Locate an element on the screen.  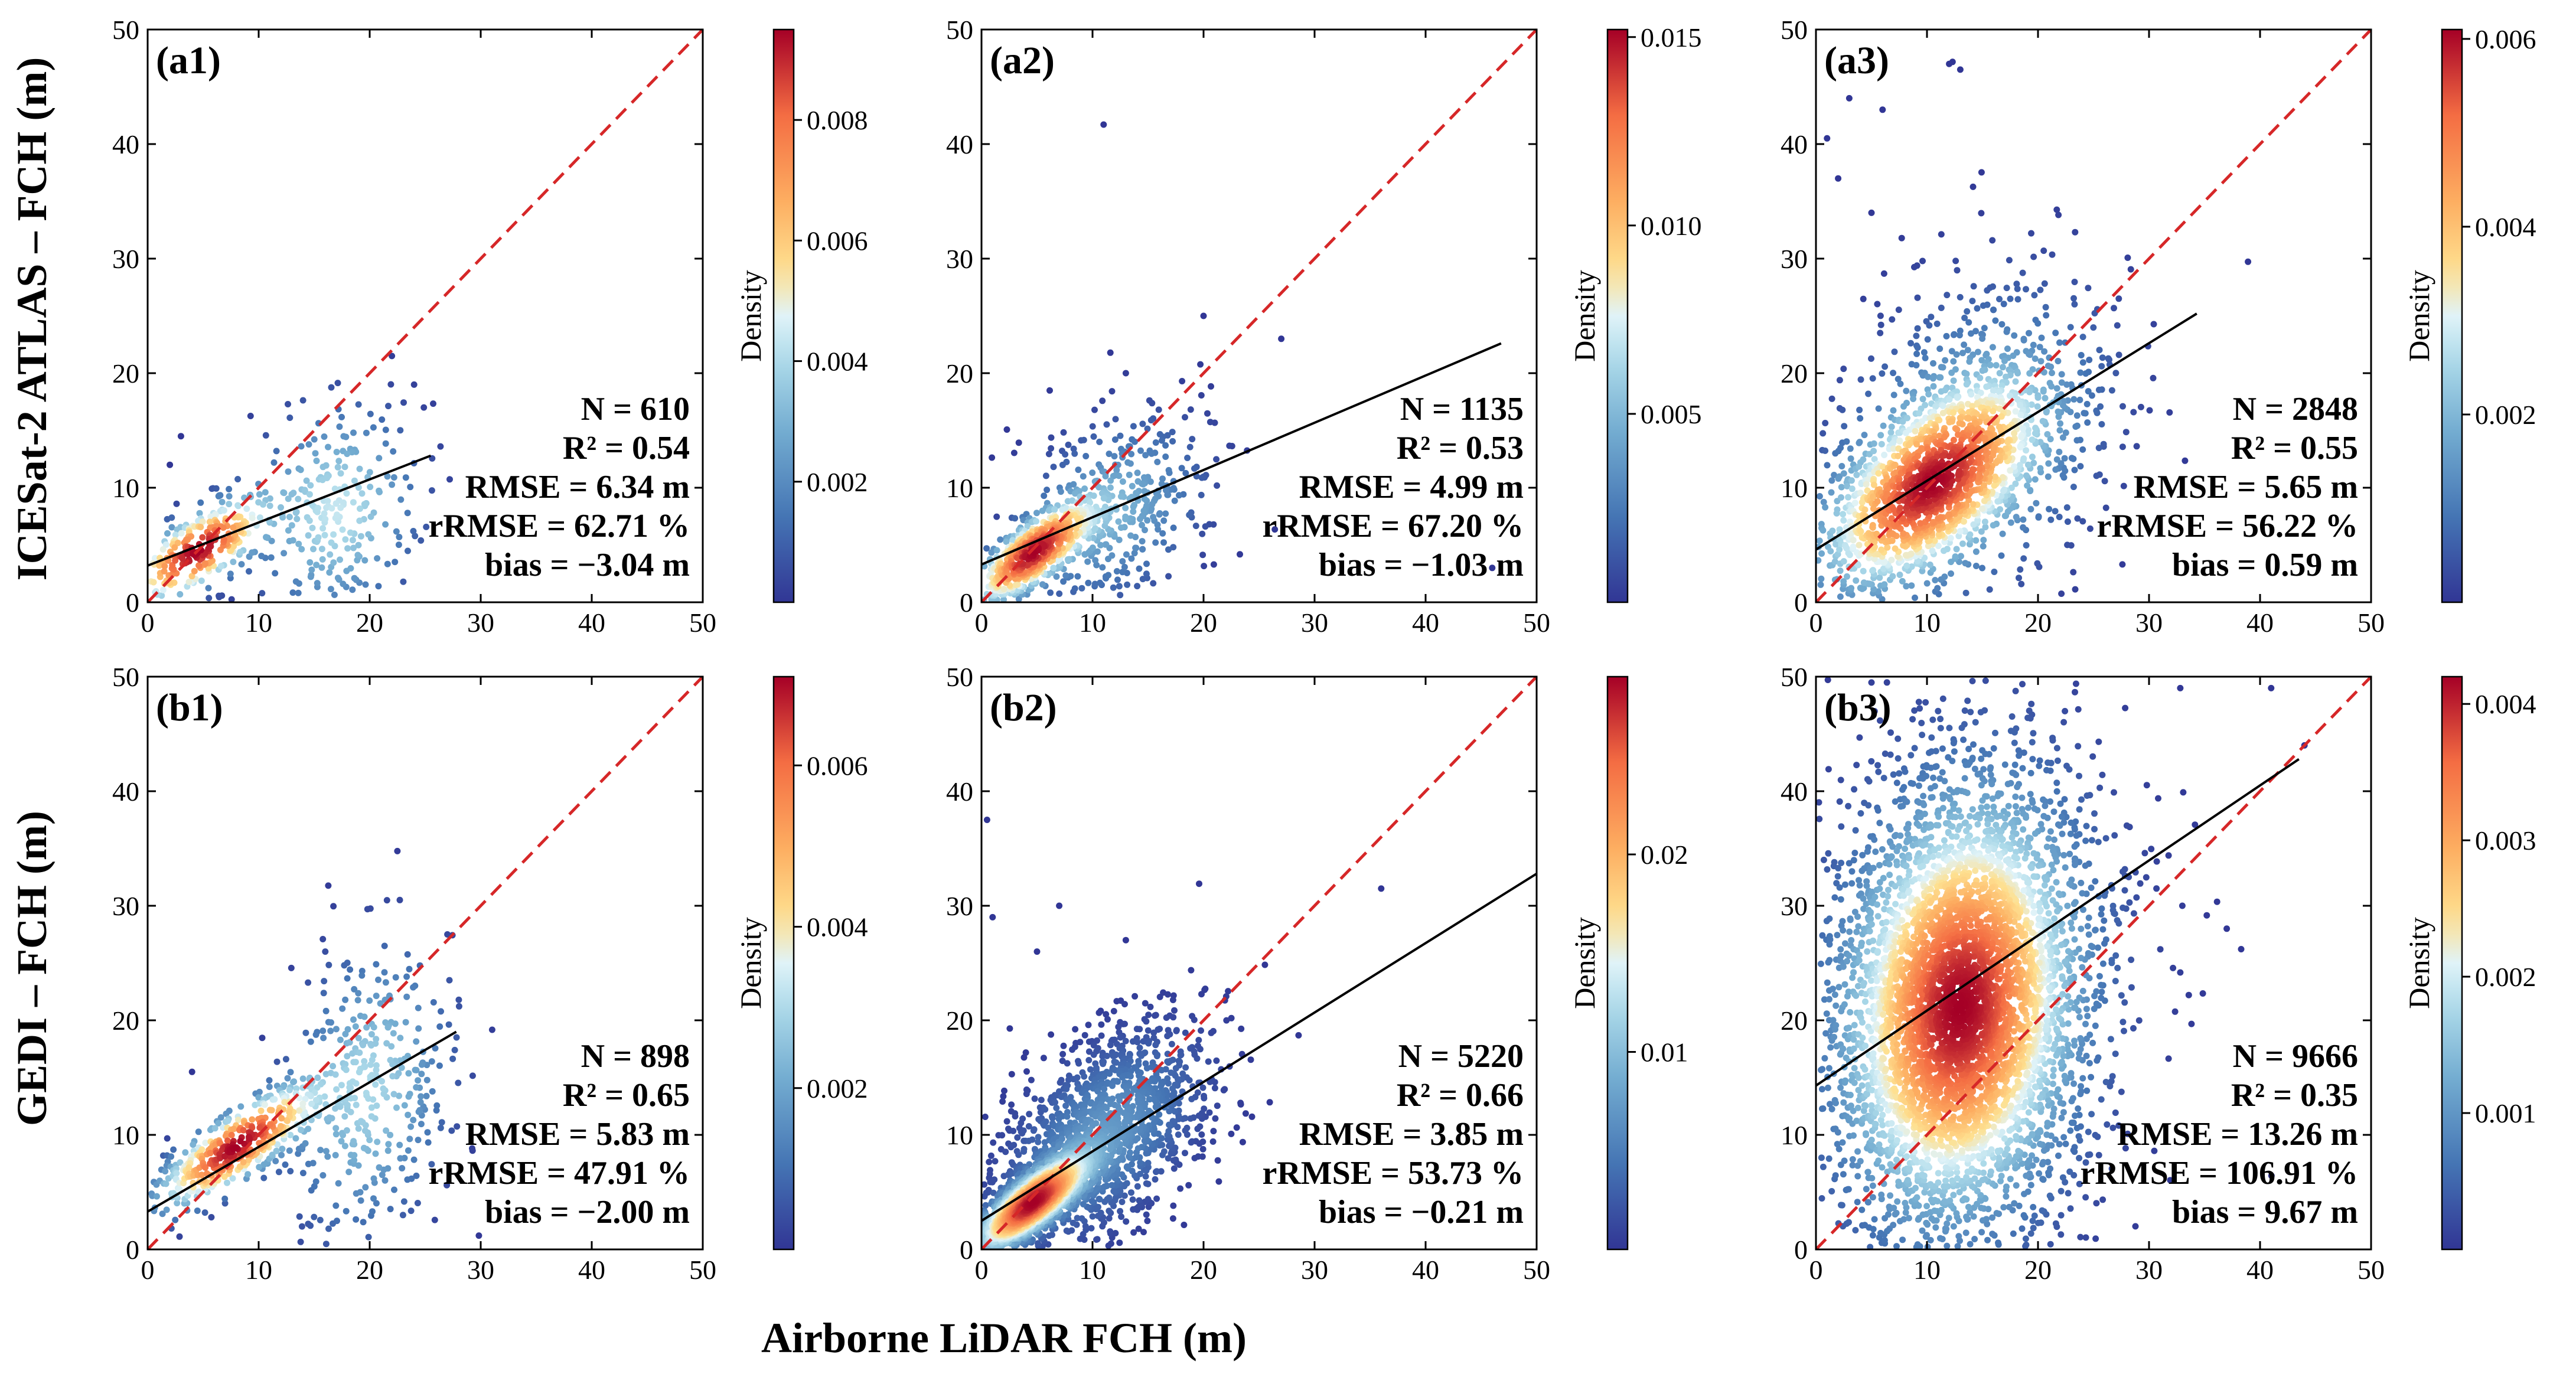
stat-line: N = 2848 is located at coordinates (2295, 409).